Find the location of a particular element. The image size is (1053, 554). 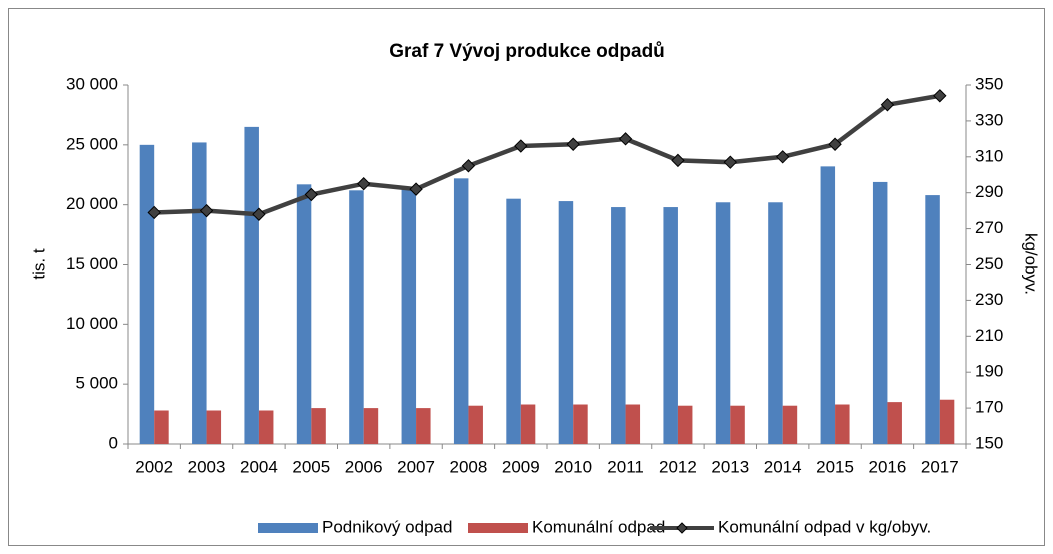

y-axis-label: tis. t is located at coordinates (38, 263).